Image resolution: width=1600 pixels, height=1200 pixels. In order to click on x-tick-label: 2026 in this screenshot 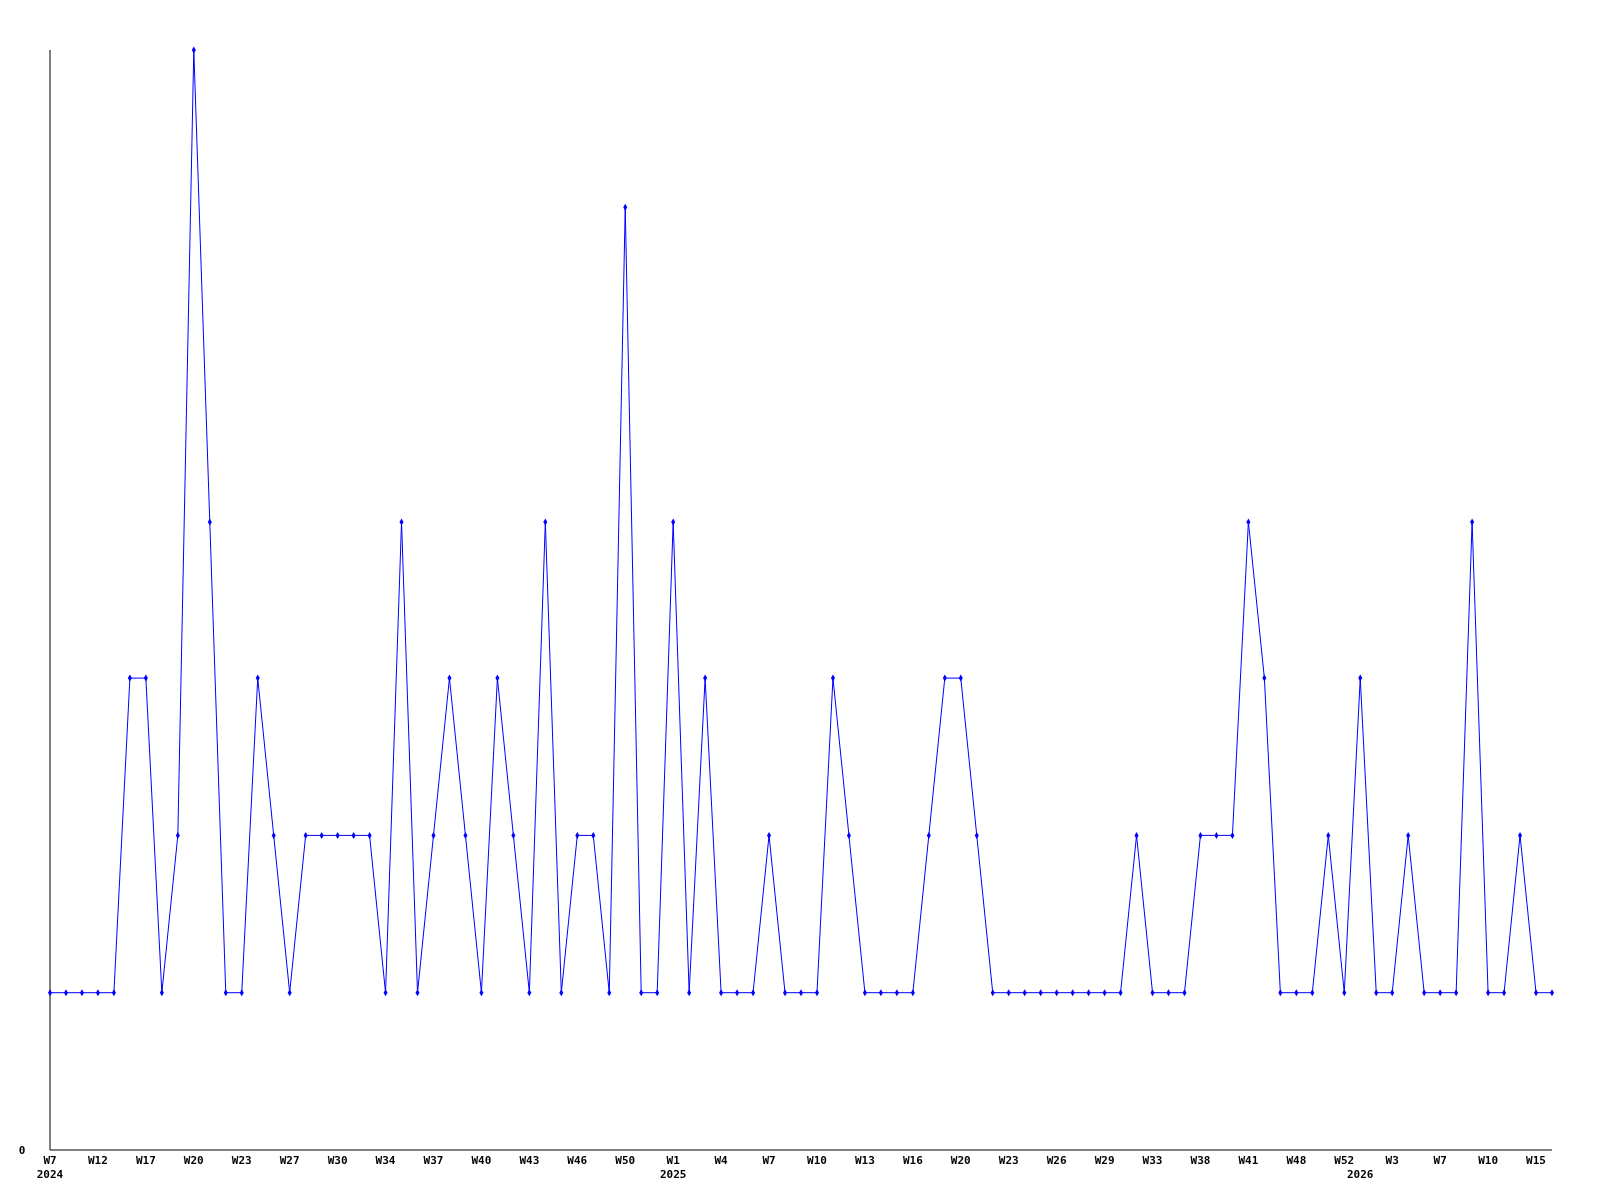, I will do `click(1360, 1174)`.